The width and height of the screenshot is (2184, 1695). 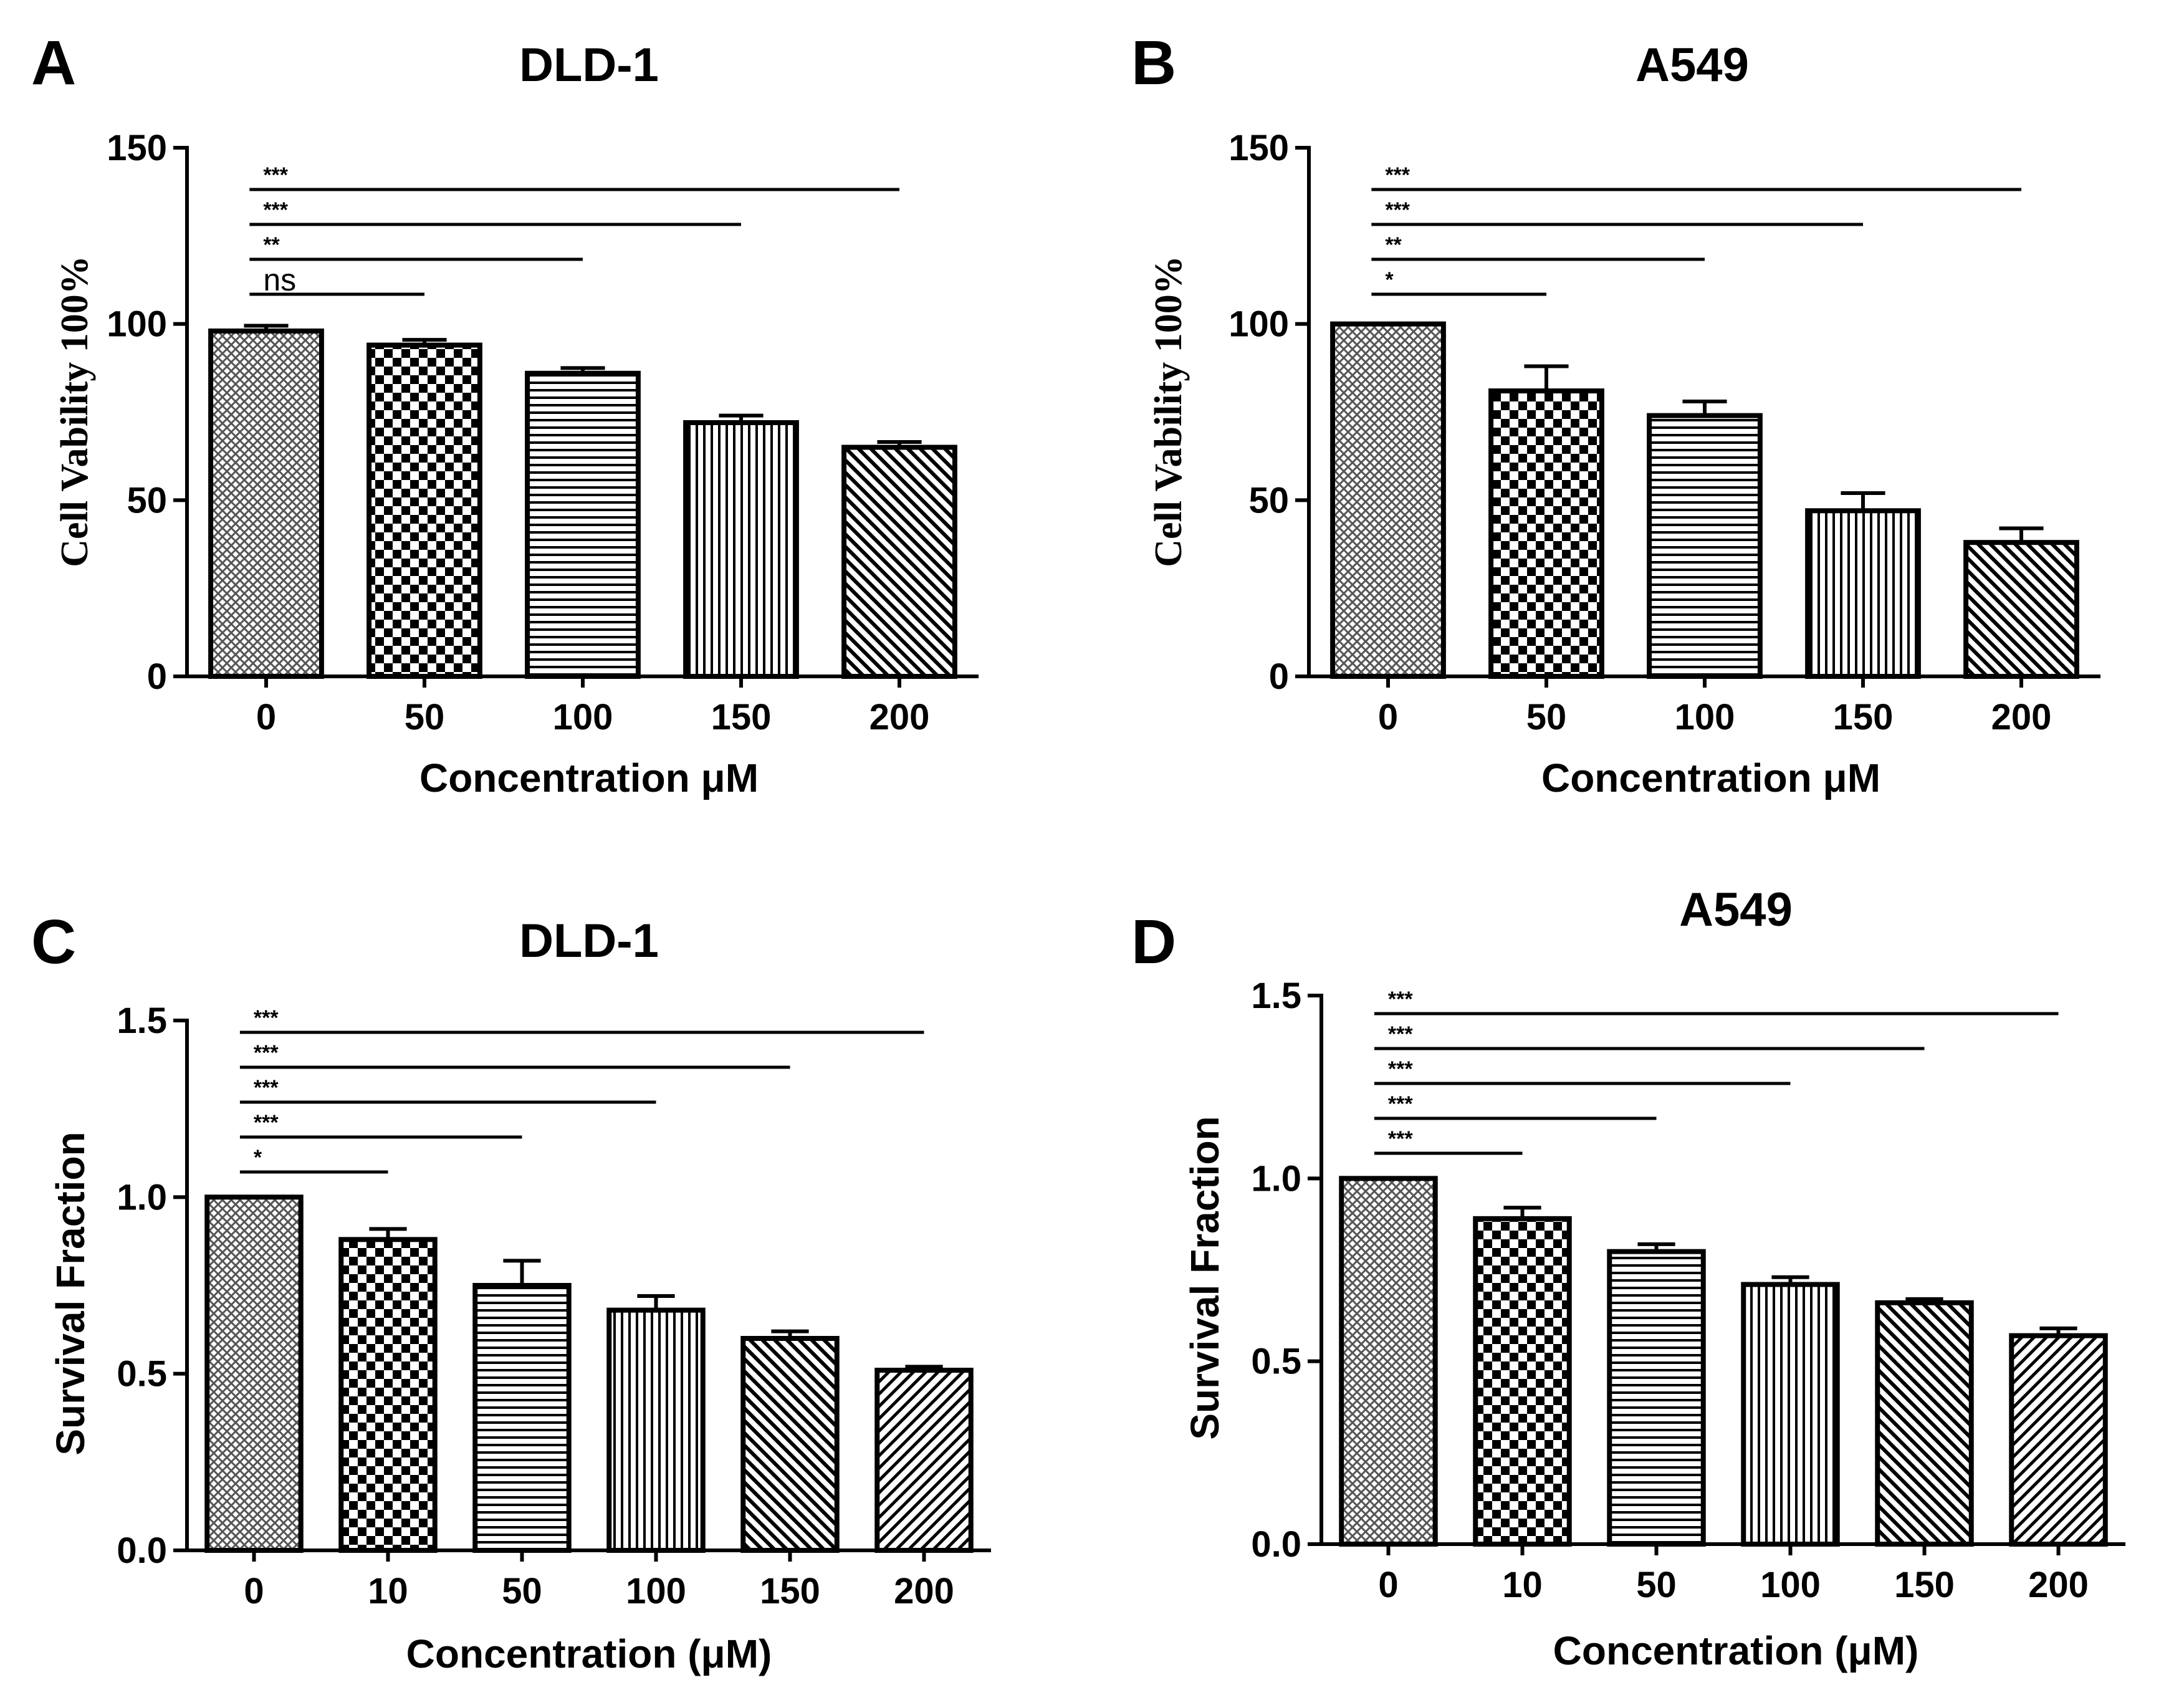 I want to click on significance-label: ns, so click(x=280, y=279).